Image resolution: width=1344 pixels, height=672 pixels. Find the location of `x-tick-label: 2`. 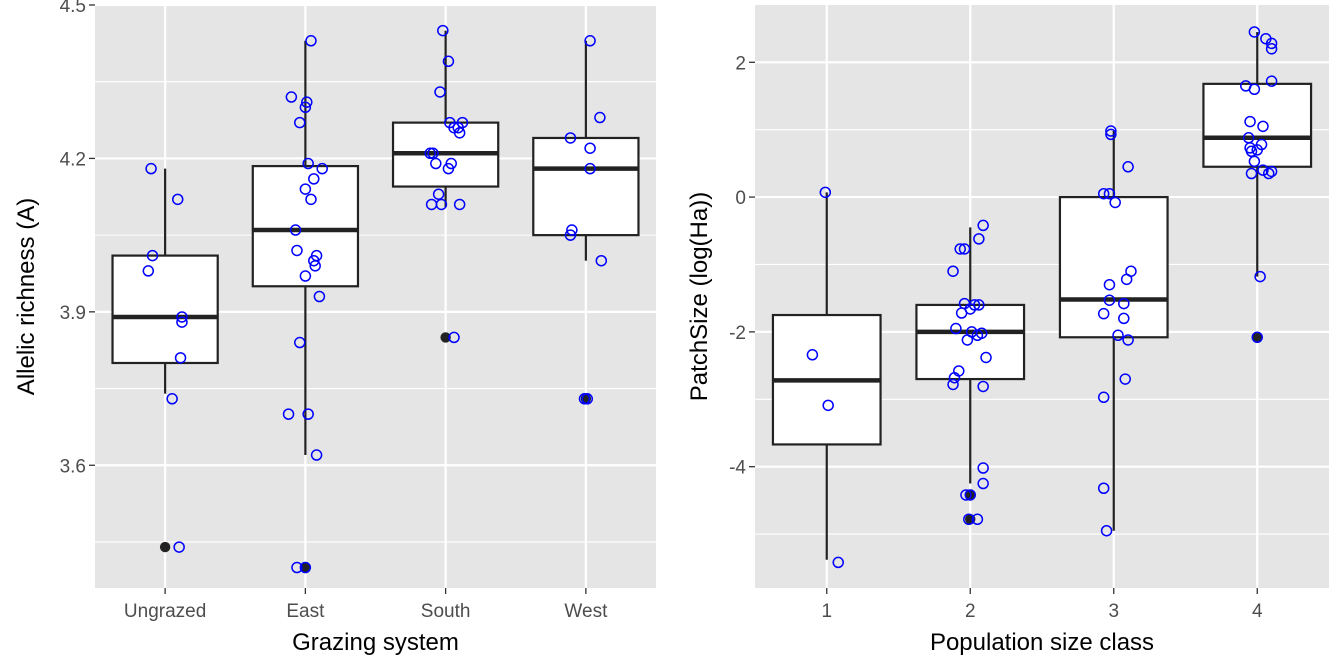

x-tick-label: 2 is located at coordinates (970, 611).